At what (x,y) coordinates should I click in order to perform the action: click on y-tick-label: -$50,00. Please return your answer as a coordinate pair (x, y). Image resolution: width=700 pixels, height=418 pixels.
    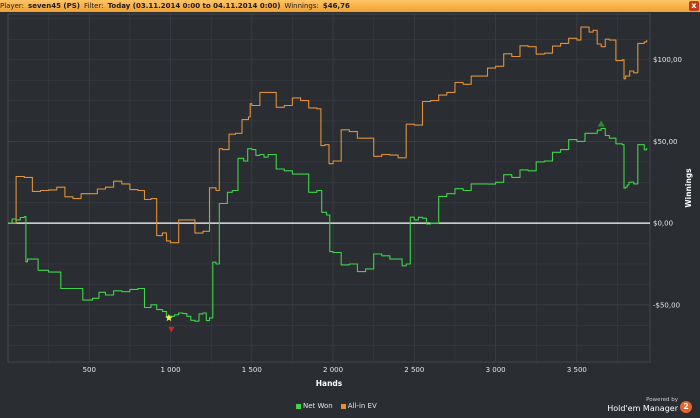
    Looking at the image, I should click on (666, 305).